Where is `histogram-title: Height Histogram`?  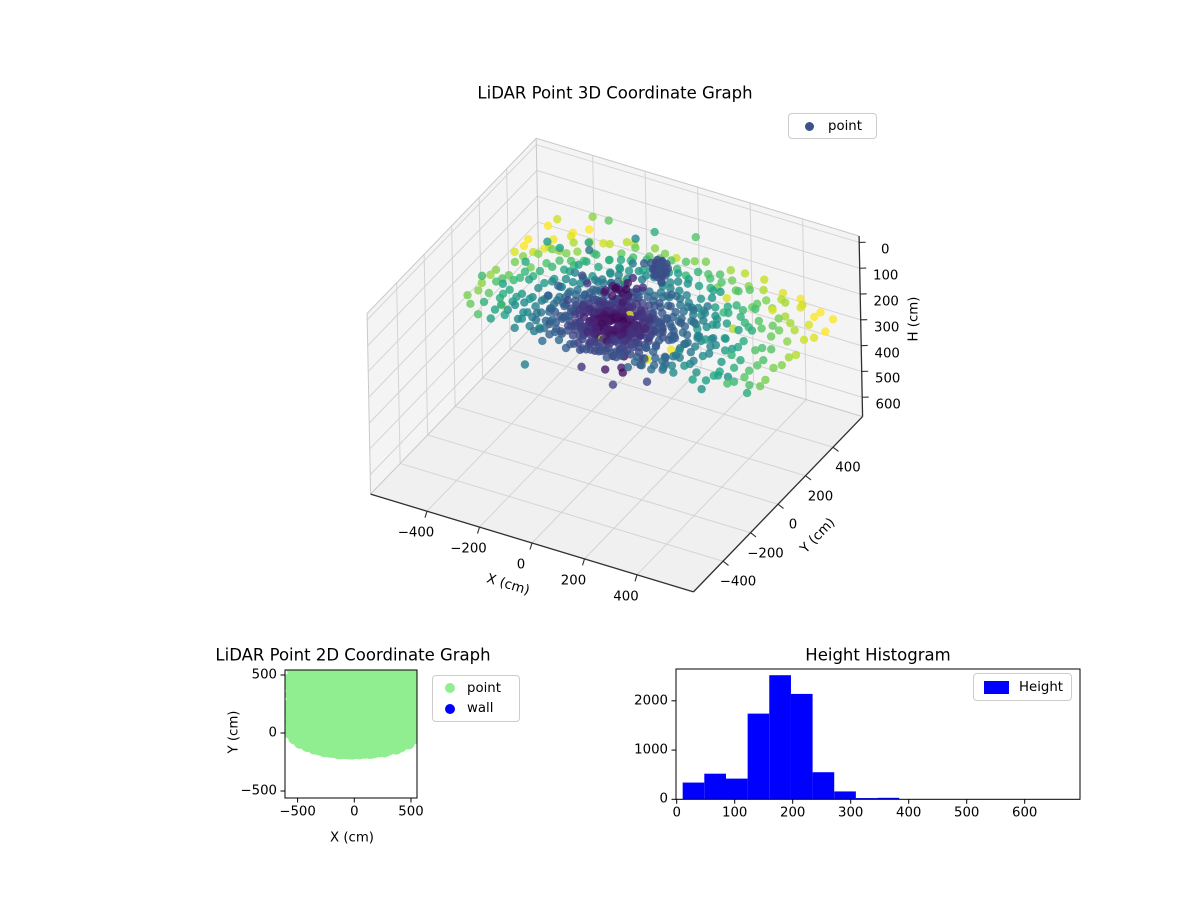
histogram-title: Height Histogram is located at coordinates (878, 655).